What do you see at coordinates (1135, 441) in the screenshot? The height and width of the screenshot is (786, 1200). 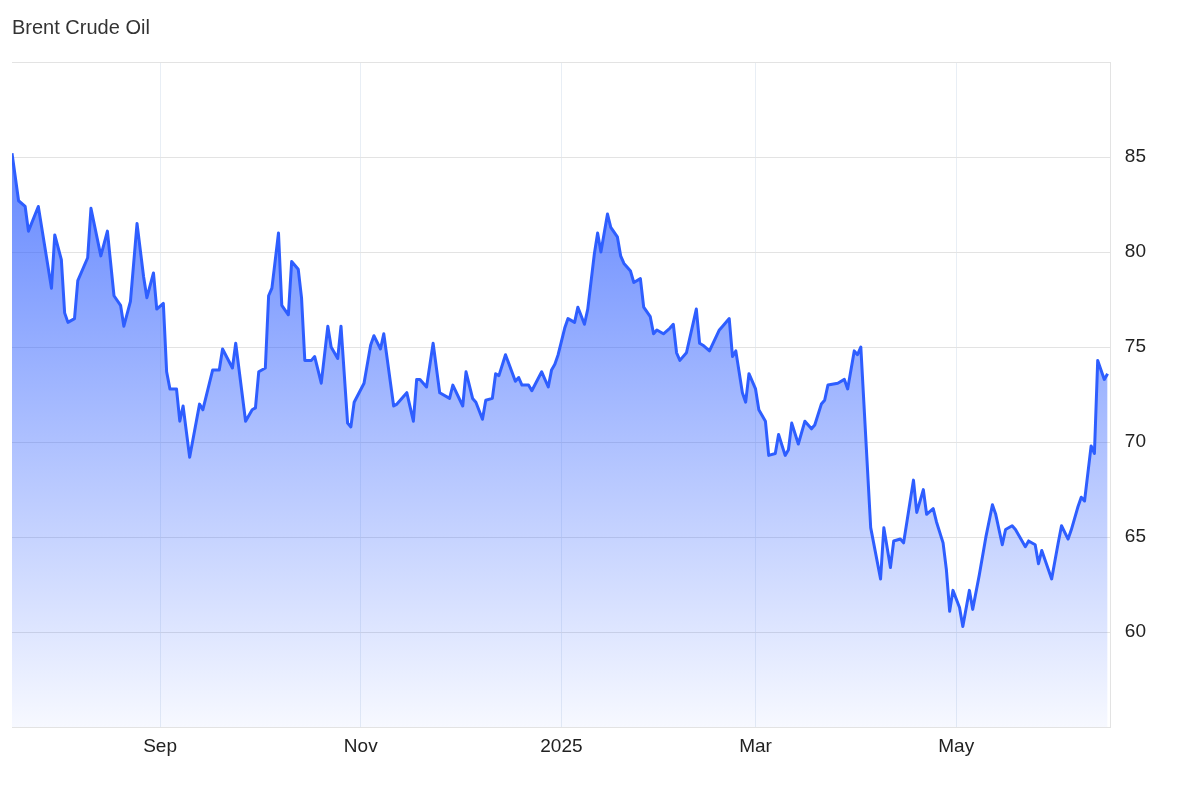 I see `y-tick-label: 70` at bounding box center [1135, 441].